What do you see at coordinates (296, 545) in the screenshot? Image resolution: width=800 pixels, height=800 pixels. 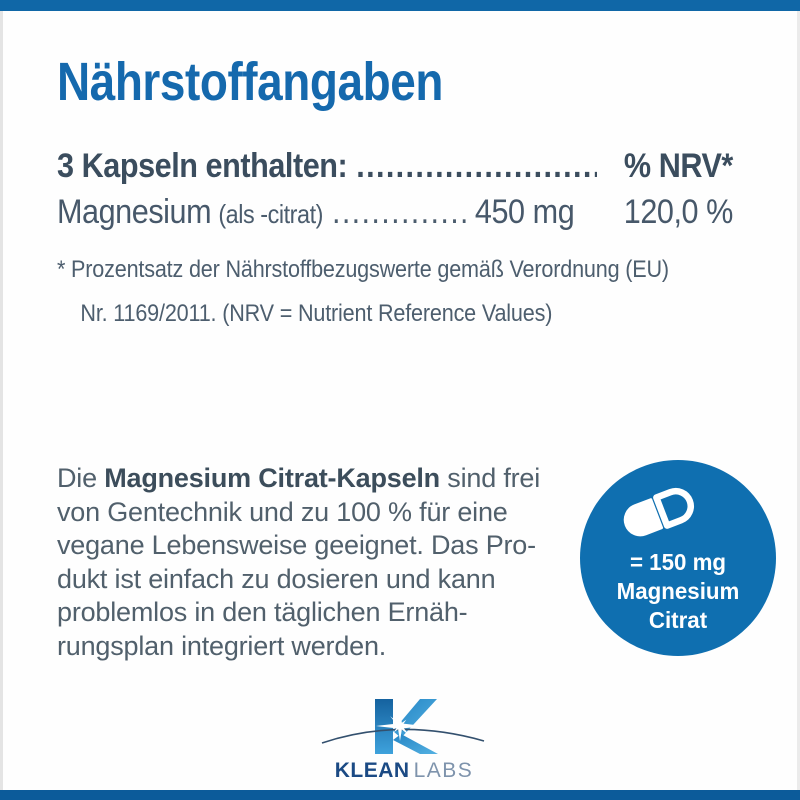 I see `description-line: vegane Lebensweise geeignet. Das Pro-` at bounding box center [296, 545].